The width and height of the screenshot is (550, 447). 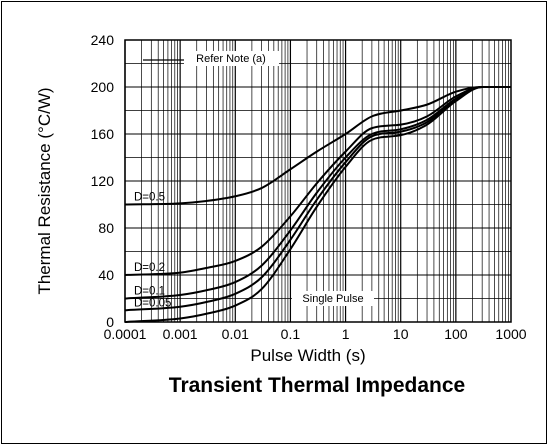 What do you see at coordinates (235, 334) in the screenshot?
I see `x-tick-label: 0.01` at bounding box center [235, 334].